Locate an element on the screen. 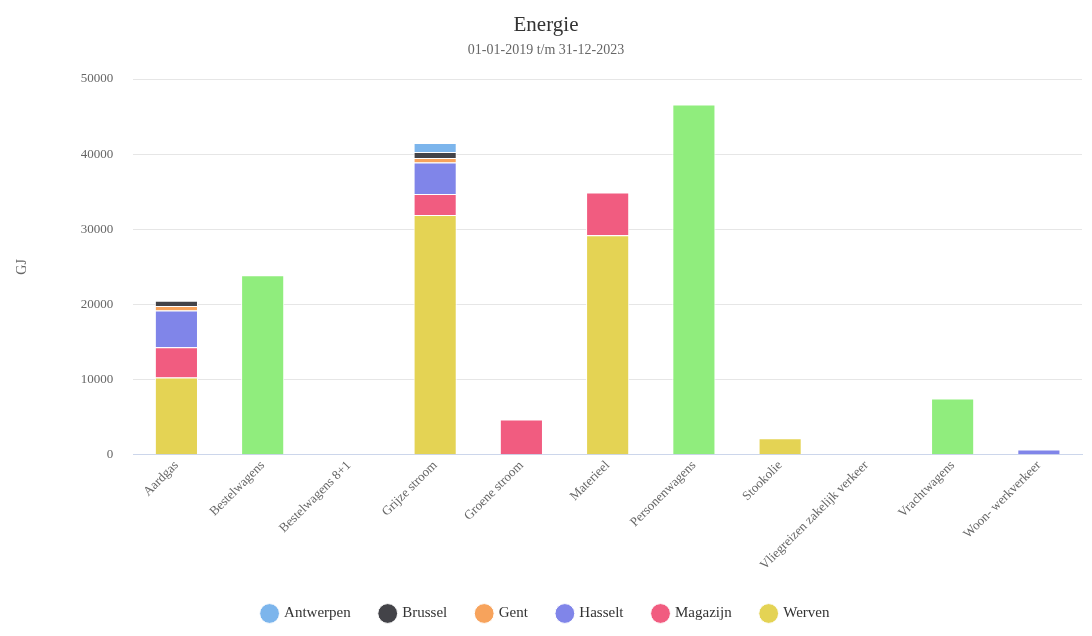 The image size is (1092, 636). legend-label: Magazijn is located at coordinates (704, 612).